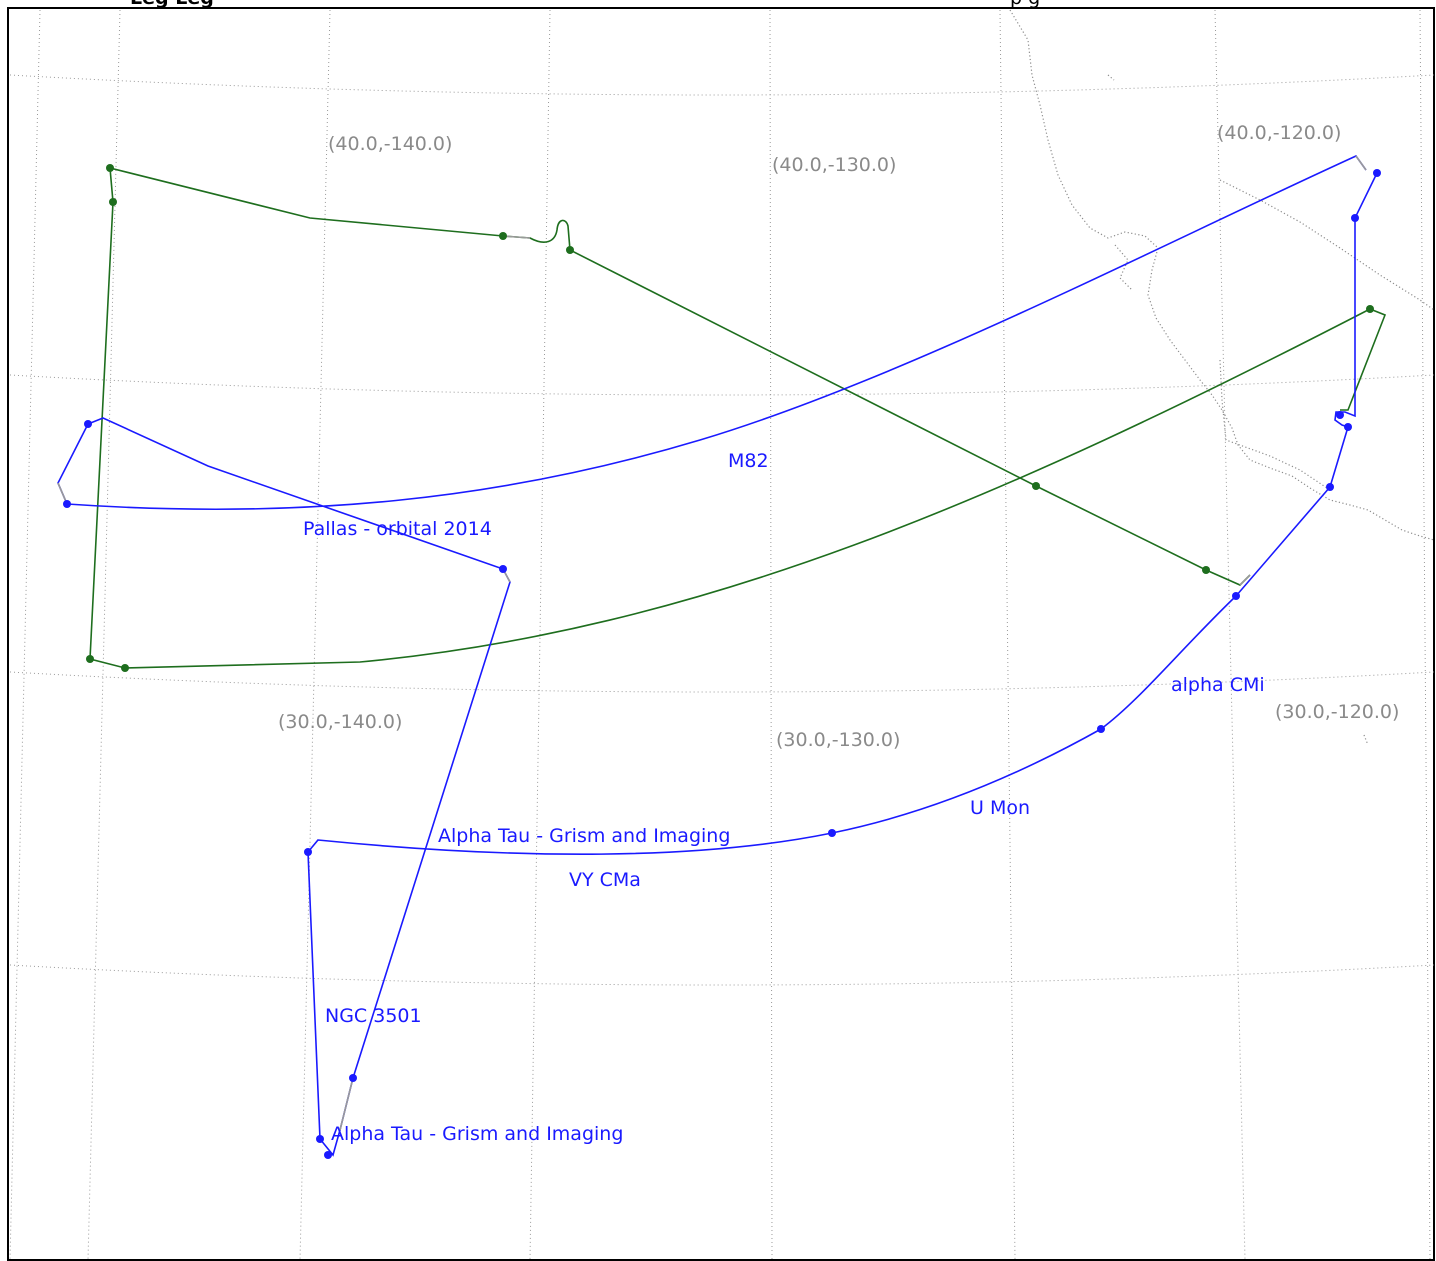 The height and width of the screenshot is (1261, 1436). I want to click on coastline-path, so click(1222, 275).